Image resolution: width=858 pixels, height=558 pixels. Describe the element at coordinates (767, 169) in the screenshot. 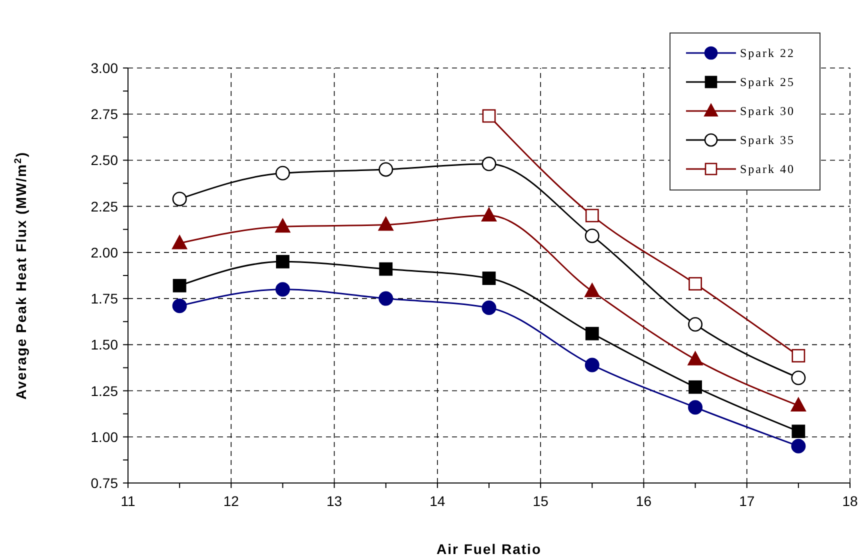

I see `legend-label: Spark 40` at that location.